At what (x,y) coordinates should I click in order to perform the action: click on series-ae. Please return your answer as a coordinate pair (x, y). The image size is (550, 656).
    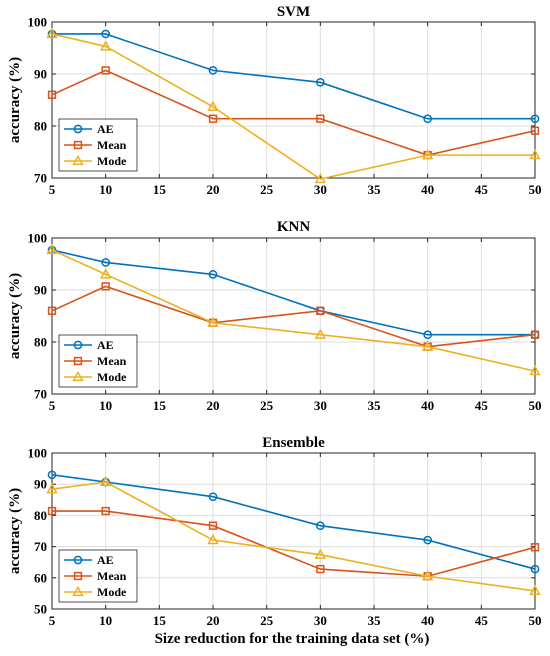
    Looking at the image, I should click on (293, 76).